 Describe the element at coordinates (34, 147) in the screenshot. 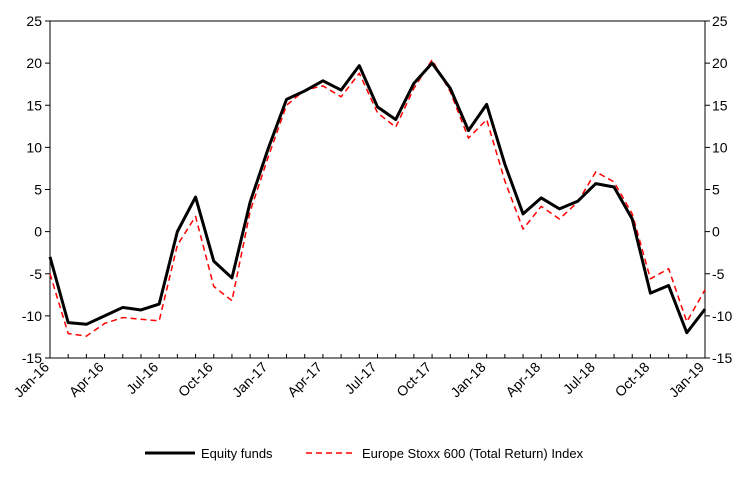

I see `y-tick-label-left: 10` at that location.